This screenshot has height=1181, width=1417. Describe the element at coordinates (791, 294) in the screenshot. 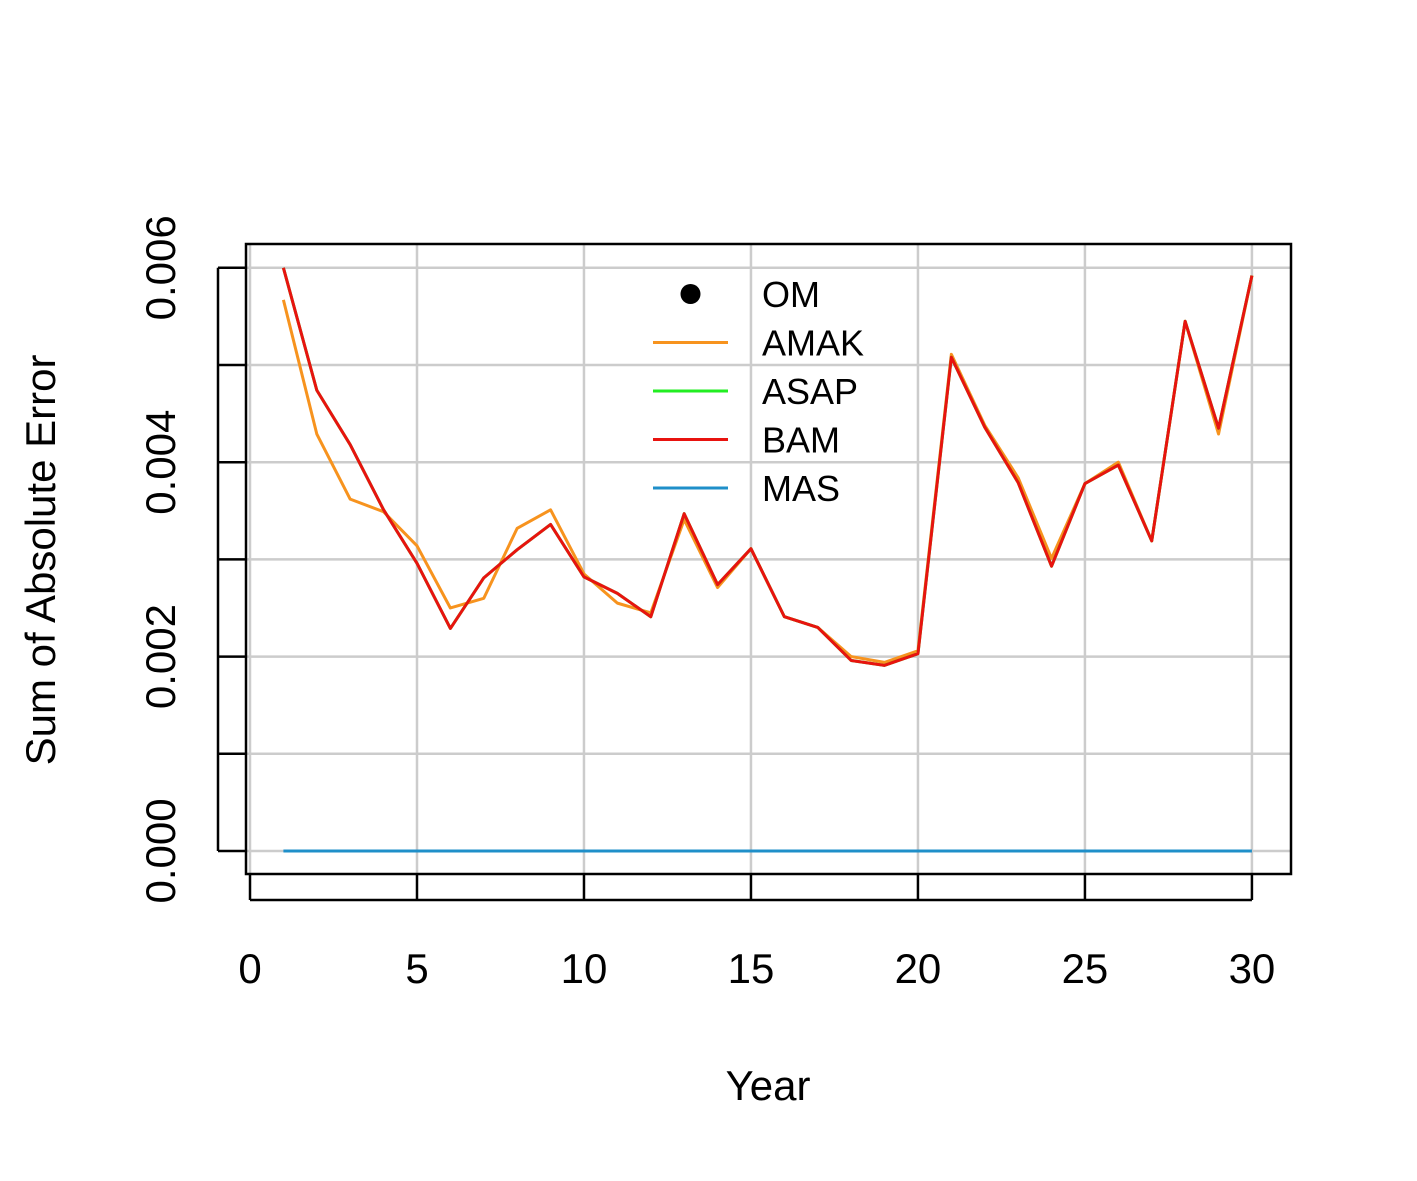

I see `legend-label: OM` at that location.